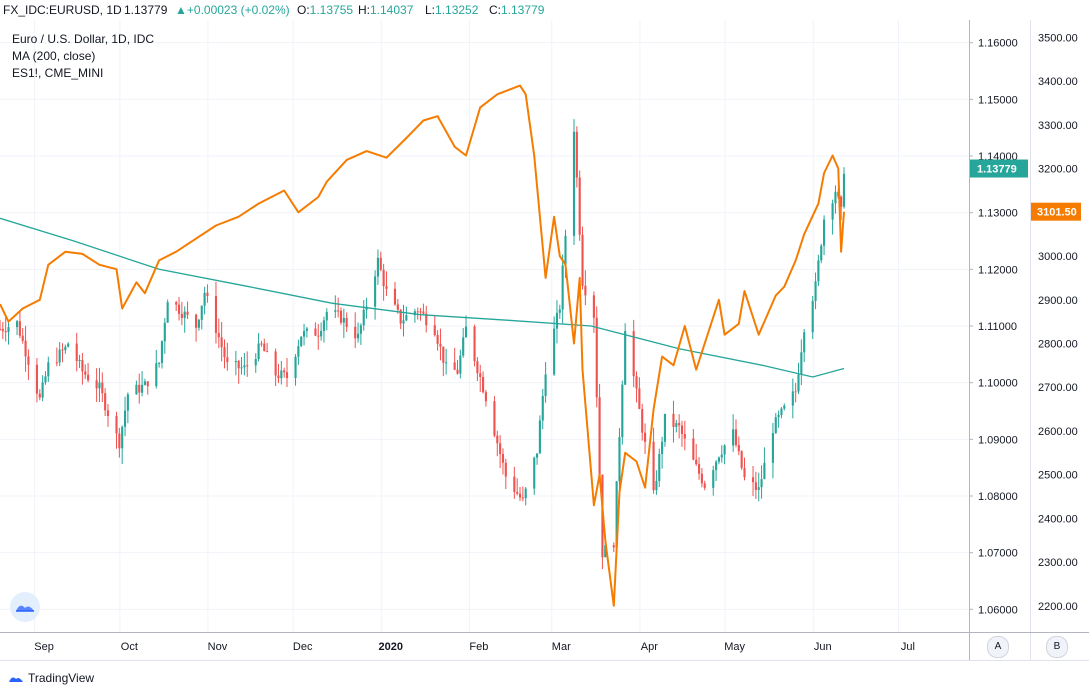 The width and height of the screenshot is (1089, 688). What do you see at coordinates (1057, 647) in the screenshot?
I see `scale-b-button: B` at bounding box center [1057, 647].